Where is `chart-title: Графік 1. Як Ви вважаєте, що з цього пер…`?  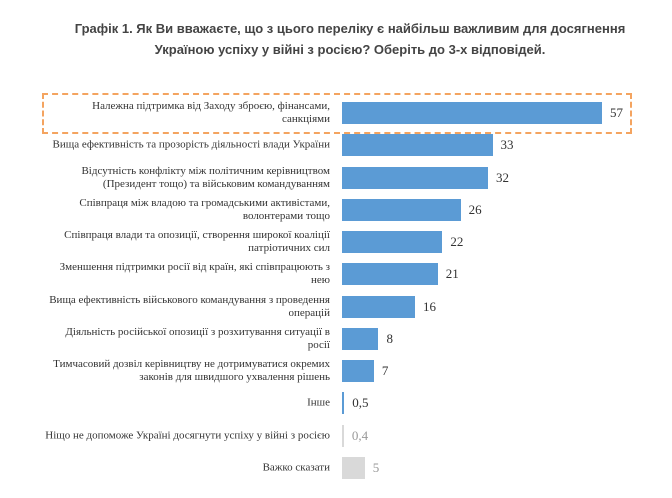 chart-title: Графік 1. Як Ви вважаєте, що з цього пер… is located at coordinates (350, 39).